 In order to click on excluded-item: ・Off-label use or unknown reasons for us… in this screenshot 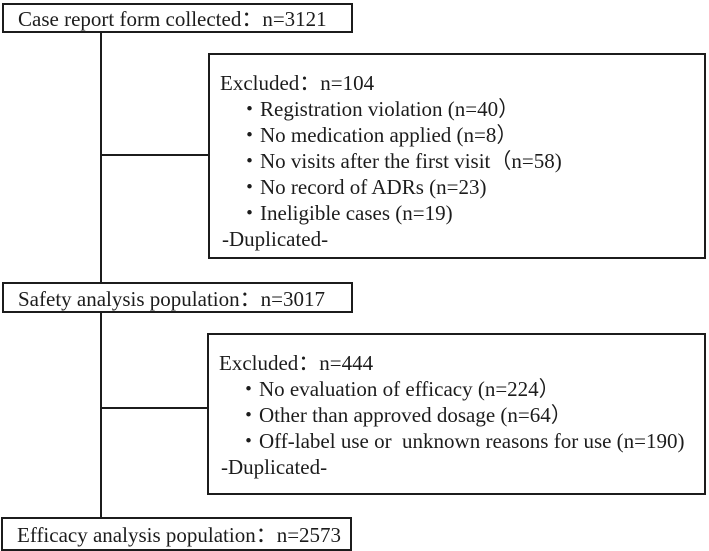, I will do `click(461, 441)`.